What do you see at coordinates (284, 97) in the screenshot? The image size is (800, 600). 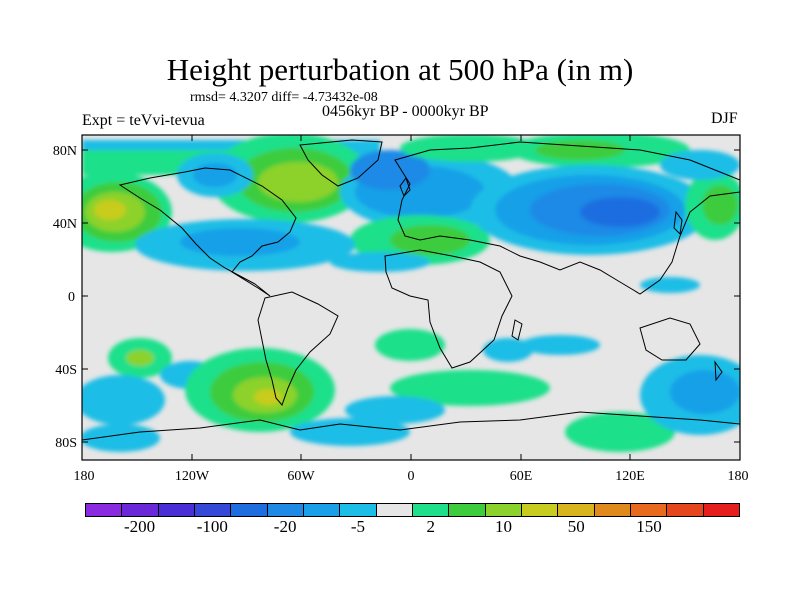 I see `stats-line: rmsd= 4.3207 diff= -4.73432e-08` at bounding box center [284, 97].